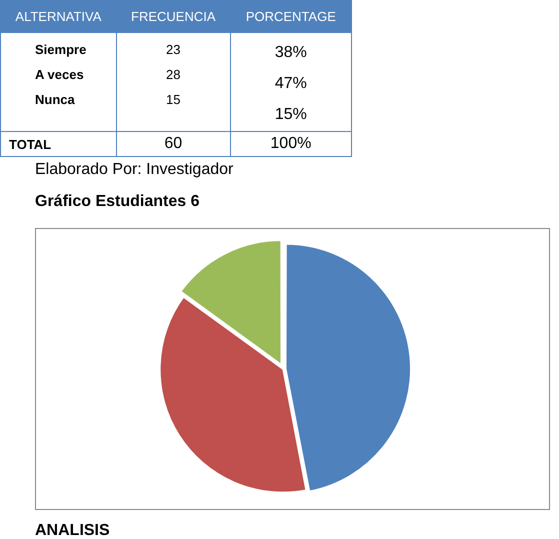 The width and height of the screenshot is (559, 539). What do you see at coordinates (117, 202) in the screenshot?
I see `chart-title: Gráfico Estudiantes 6` at bounding box center [117, 202].